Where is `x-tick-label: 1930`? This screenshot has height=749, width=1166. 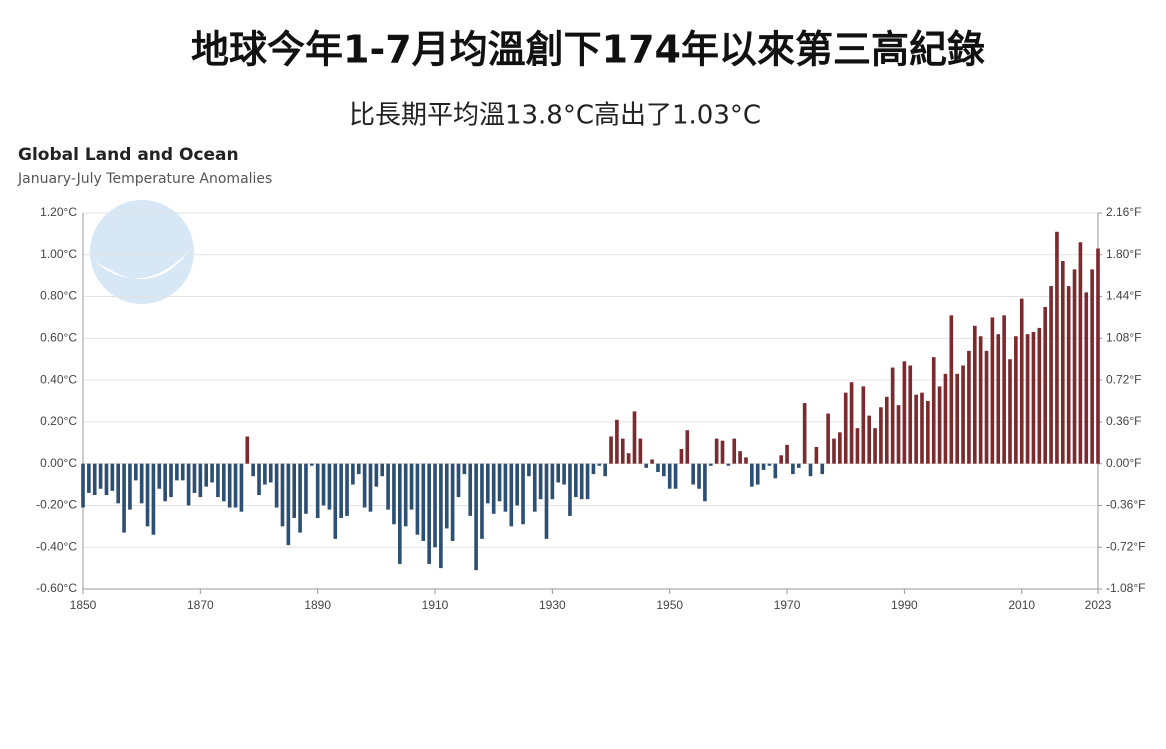
x-tick-label: 1930 is located at coordinates (552, 605).